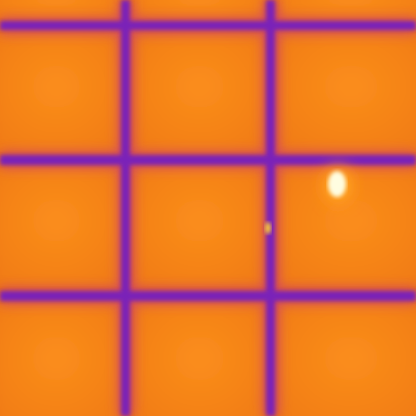 Image resolution: width=416 pixels, height=416 pixels. Describe the element at coordinates (268, 228) in the screenshot. I see `warm-speck` at that location.